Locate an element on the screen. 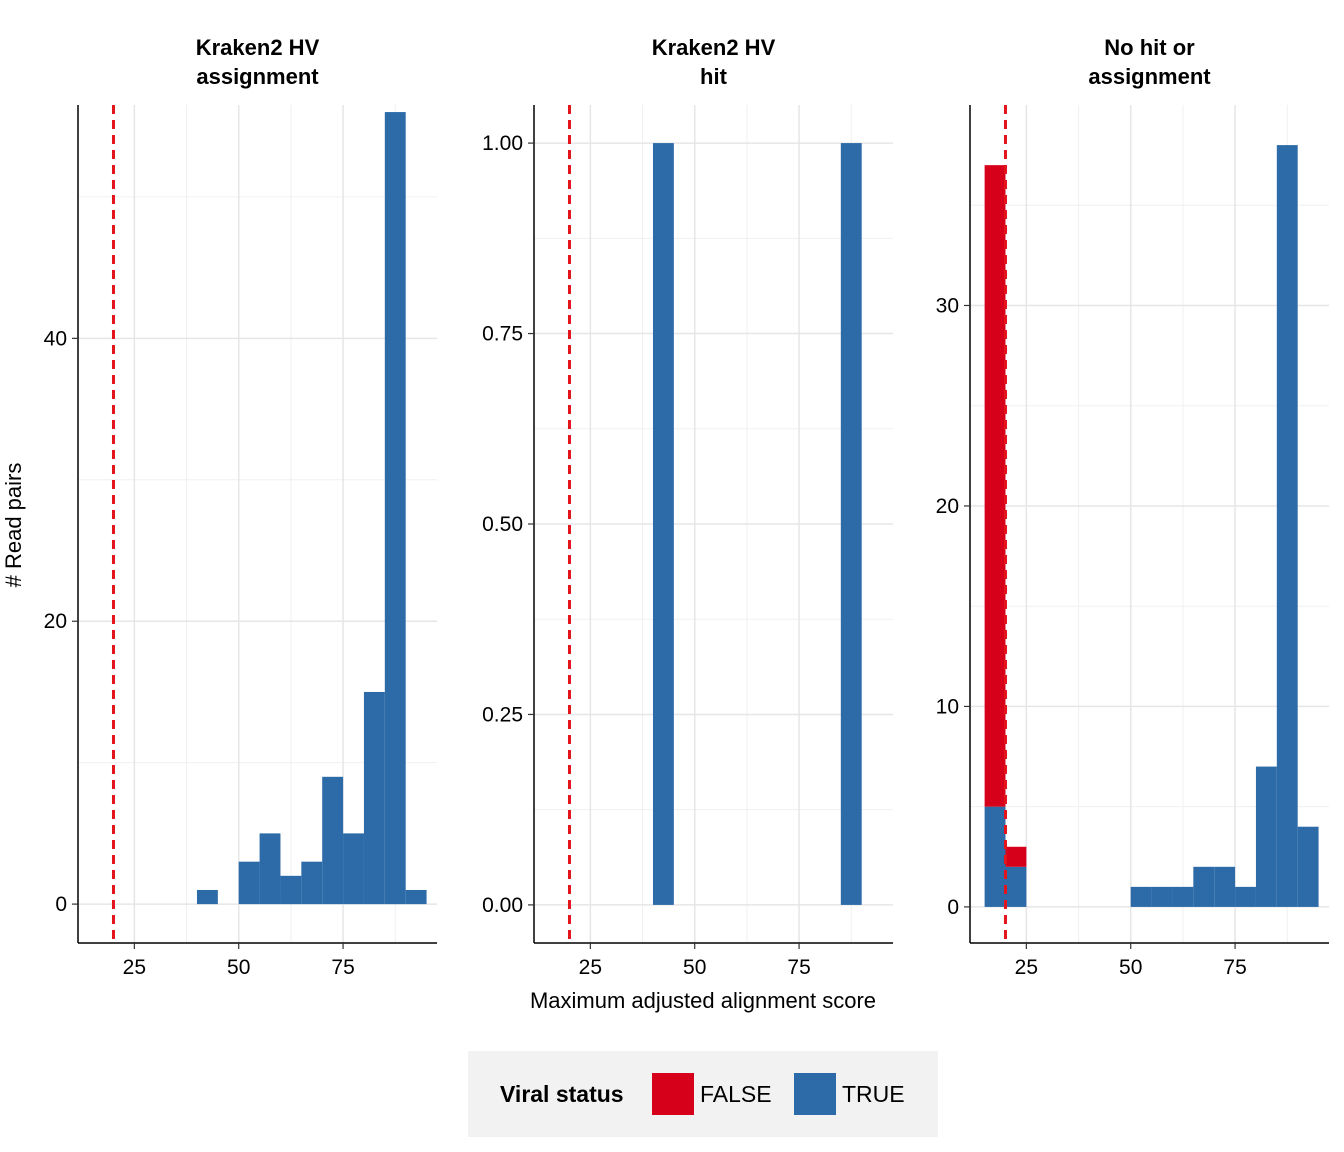 Image resolution: width=1344 pixels, height=1152 pixels. y-tick-label: 1.00 is located at coordinates (502, 143).